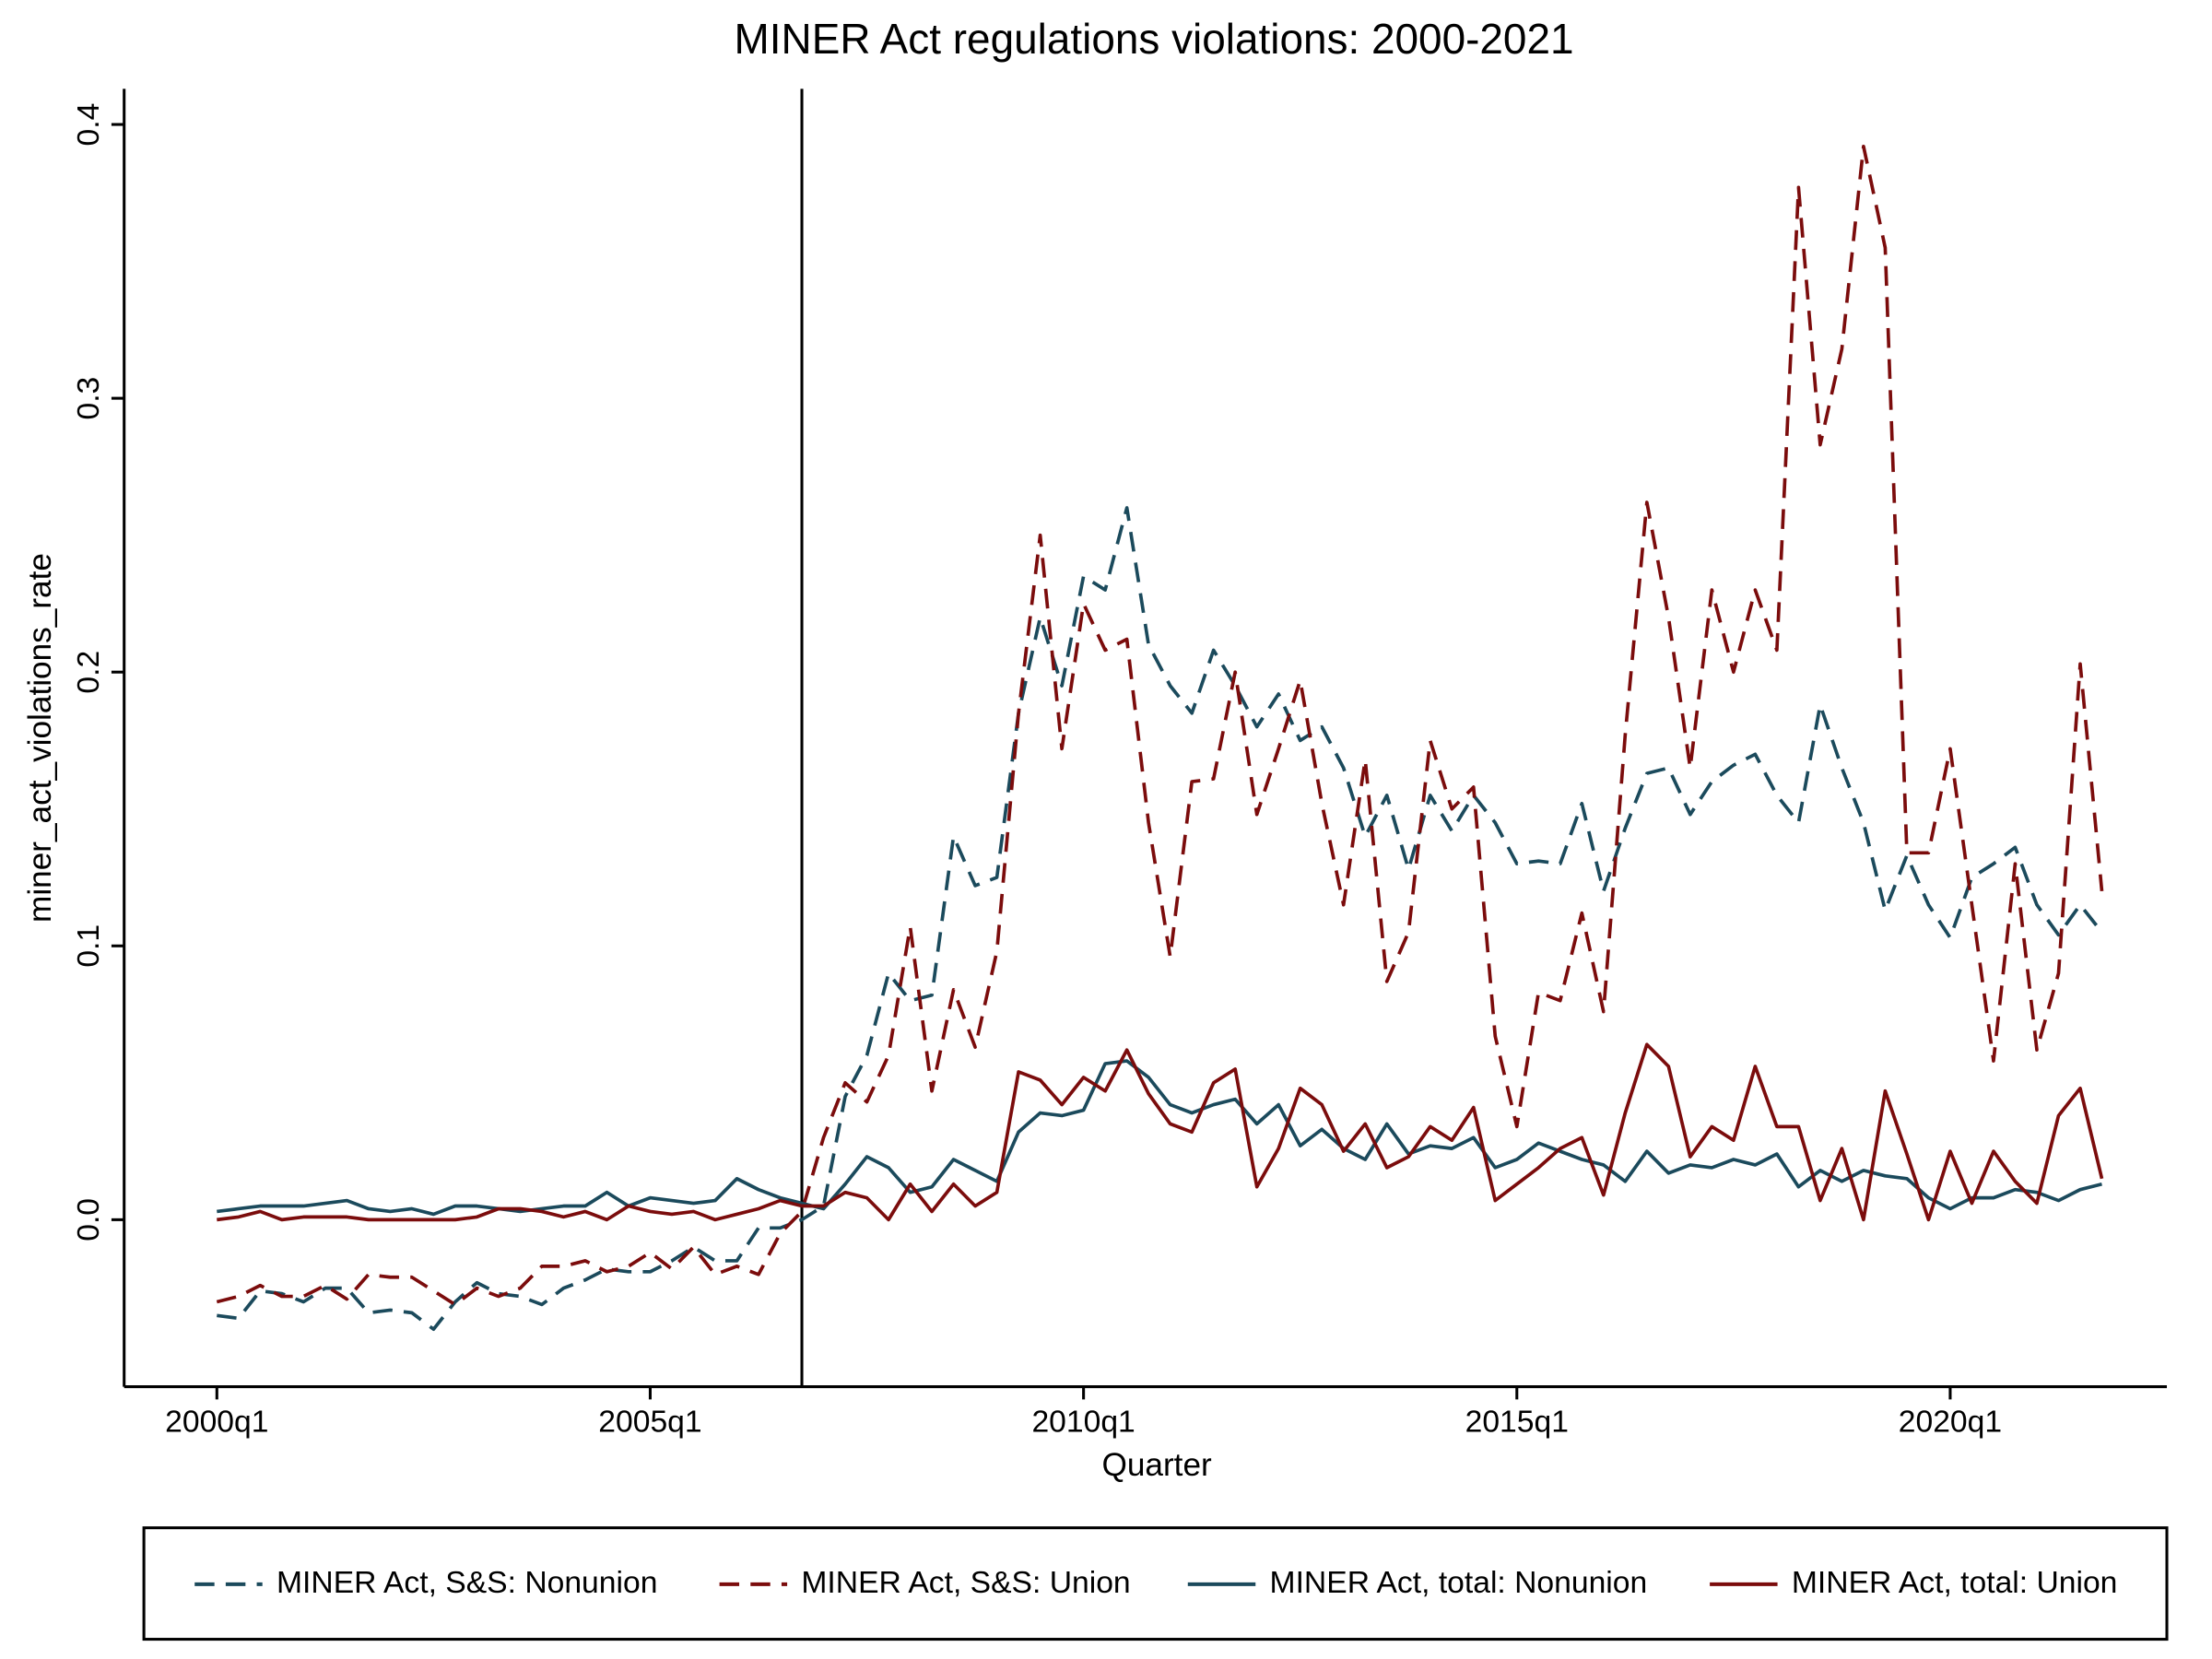 Image resolution: width=2212 pixels, height=1659 pixels. What do you see at coordinates (89, 1219) in the screenshot?
I see `y-tick-label: 0.0` at bounding box center [89, 1219].